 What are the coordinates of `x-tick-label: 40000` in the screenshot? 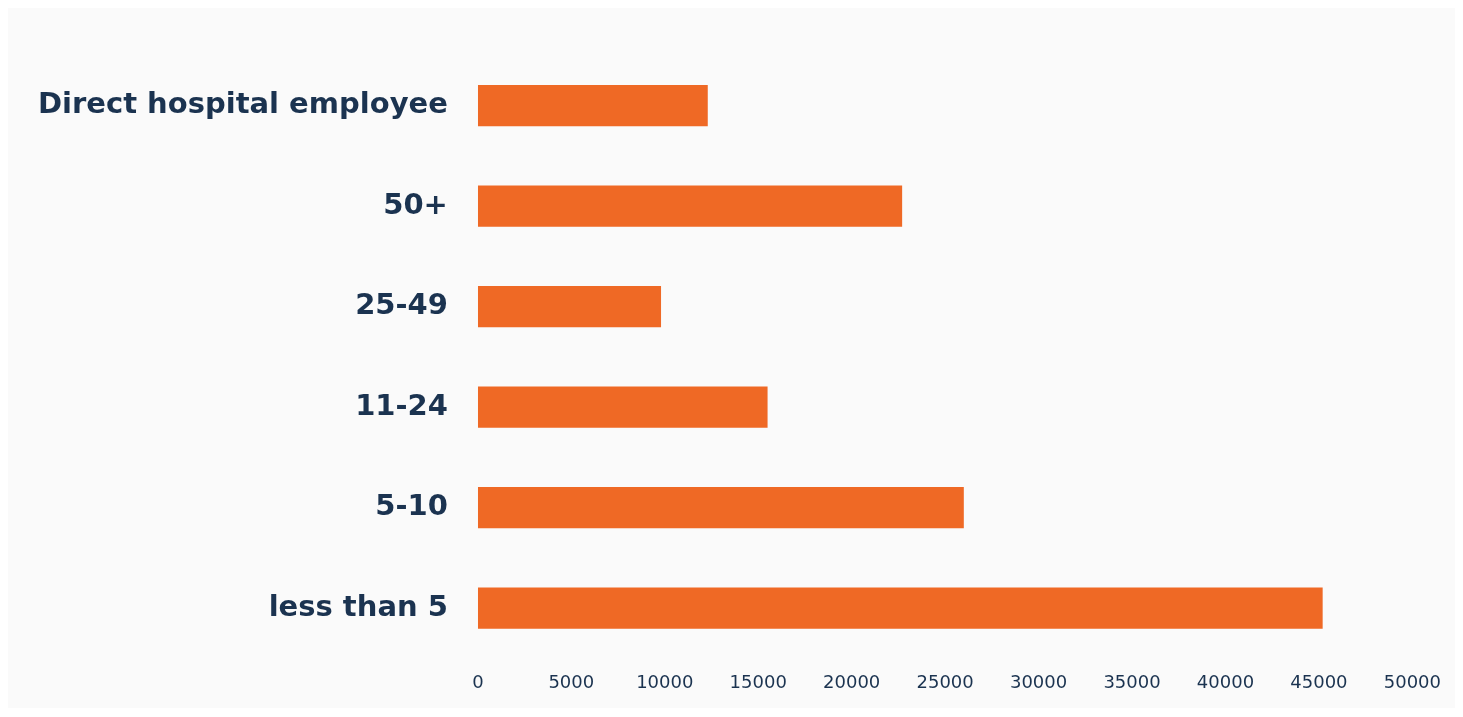 It's located at (1225, 681).